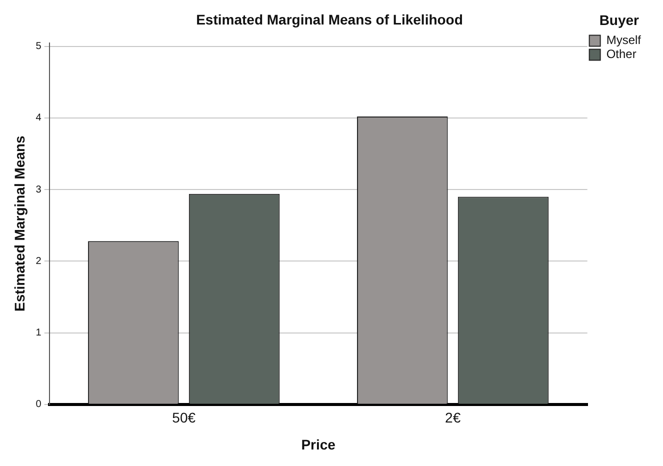 This screenshot has width=663, height=466. I want to click on y-tick-label: 2, so click(39, 261).